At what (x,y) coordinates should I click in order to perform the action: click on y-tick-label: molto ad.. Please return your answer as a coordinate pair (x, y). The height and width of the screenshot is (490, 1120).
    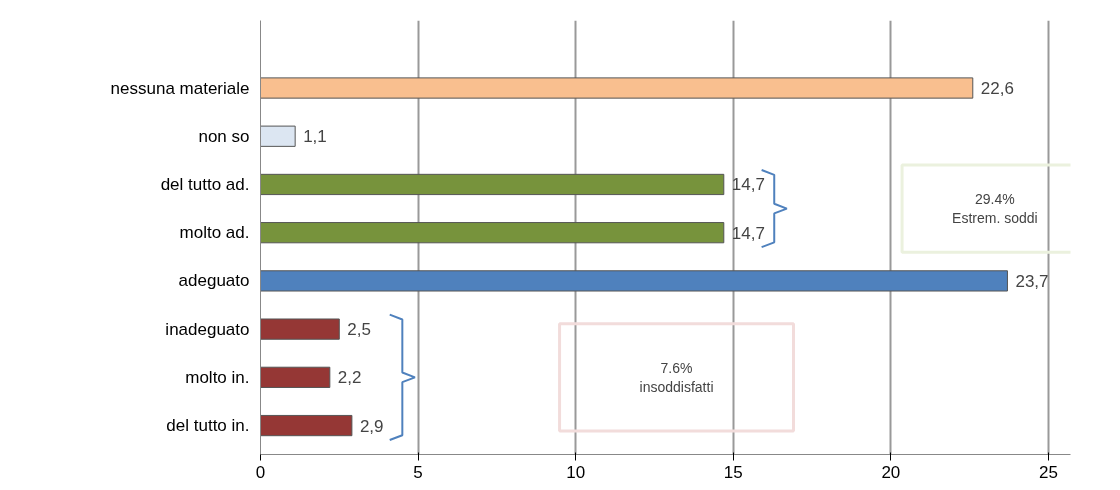
    Looking at the image, I should click on (214, 233).